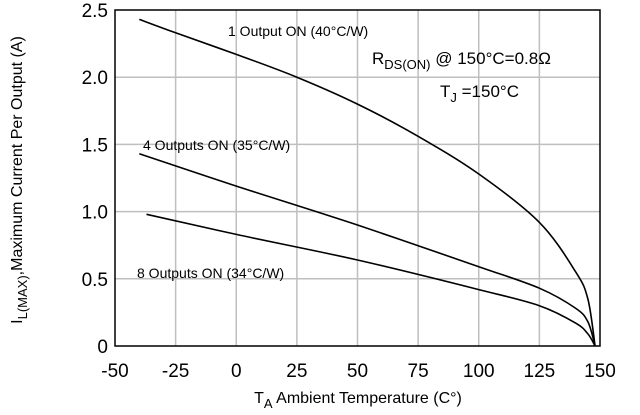 The height and width of the screenshot is (415, 640). Describe the element at coordinates (95, 145) in the screenshot. I see `y-tick-label: 1.5` at that location.